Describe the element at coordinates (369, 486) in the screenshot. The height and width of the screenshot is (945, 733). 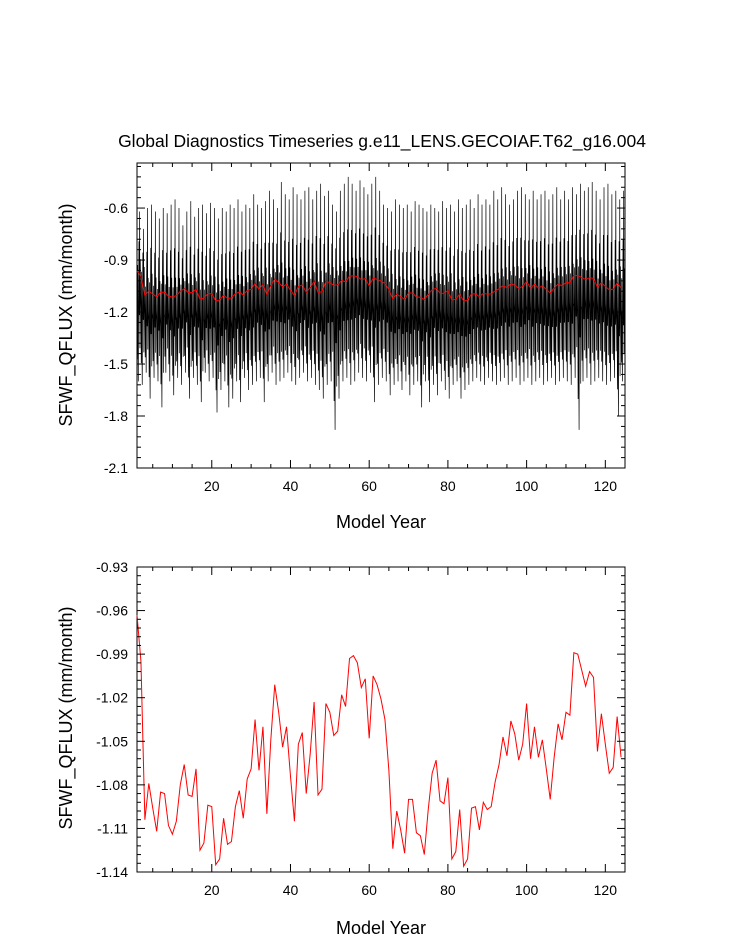
I see `top-x-tick-label: 60` at that location.